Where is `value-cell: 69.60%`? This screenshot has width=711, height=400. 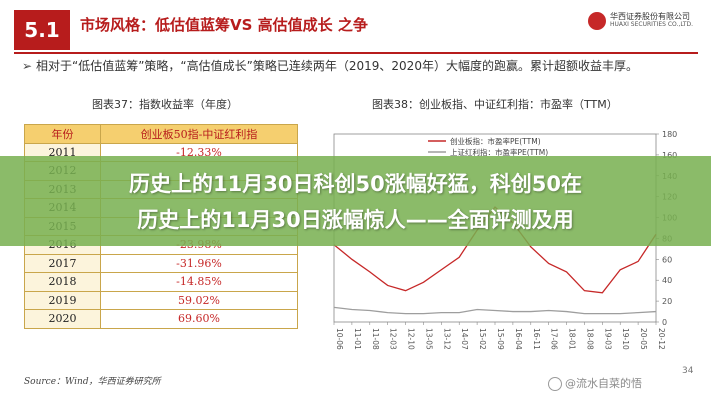 value-cell: 69.60% is located at coordinates (199, 319).